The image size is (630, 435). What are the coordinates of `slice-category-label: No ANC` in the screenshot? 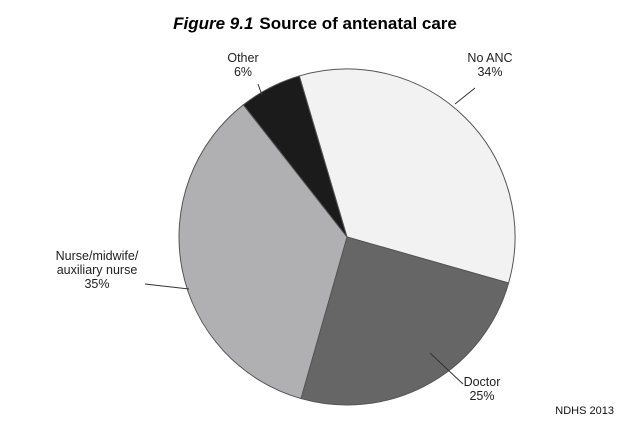 It's located at (489, 58).